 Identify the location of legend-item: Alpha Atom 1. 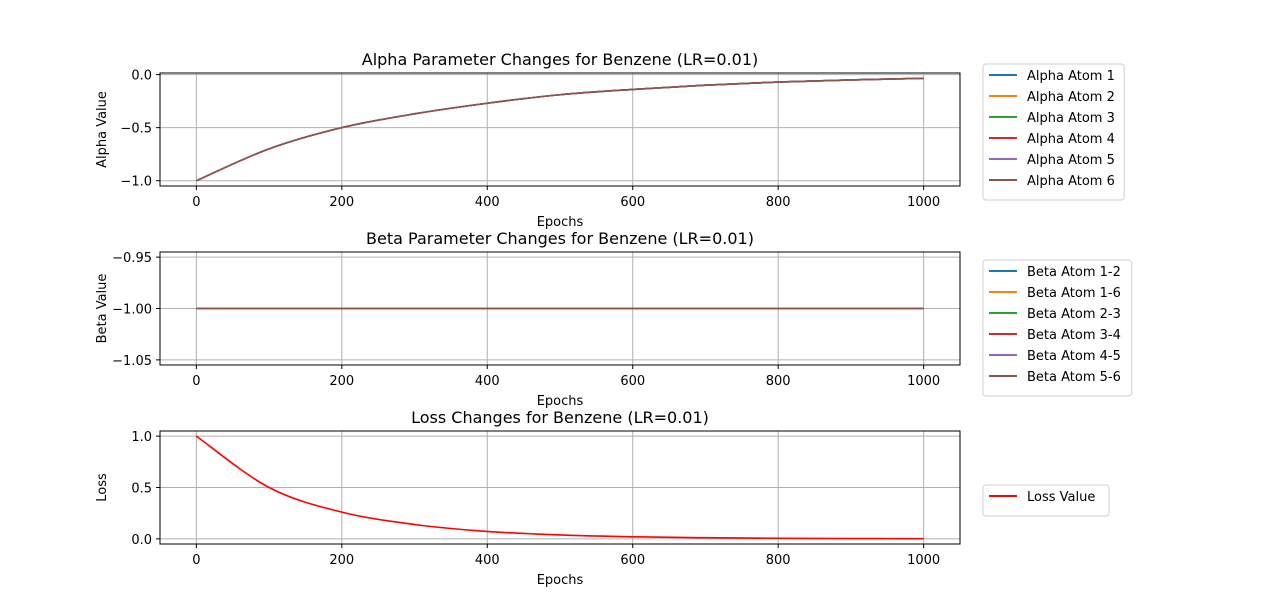
(1052, 76).